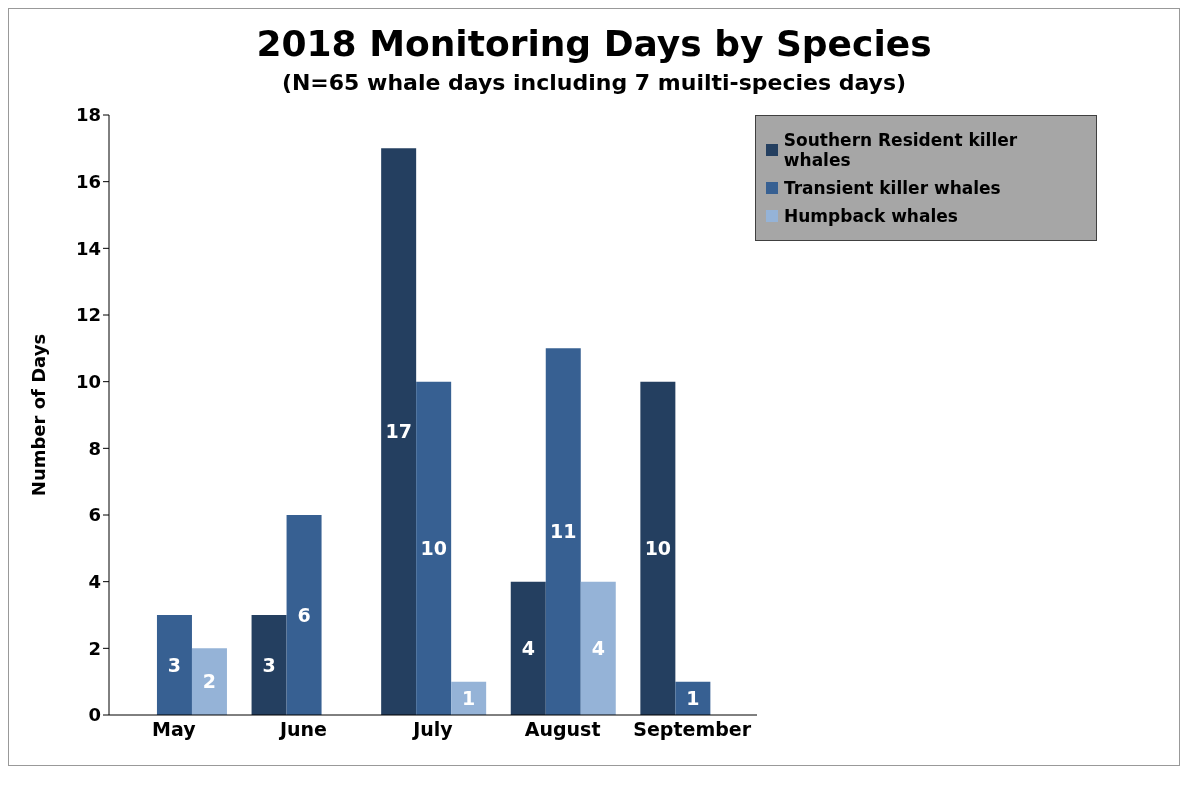  What do you see at coordinates (88, 182) in the screenshot?
I see `y-tick-label: 16` at bounding box center [88, 182].